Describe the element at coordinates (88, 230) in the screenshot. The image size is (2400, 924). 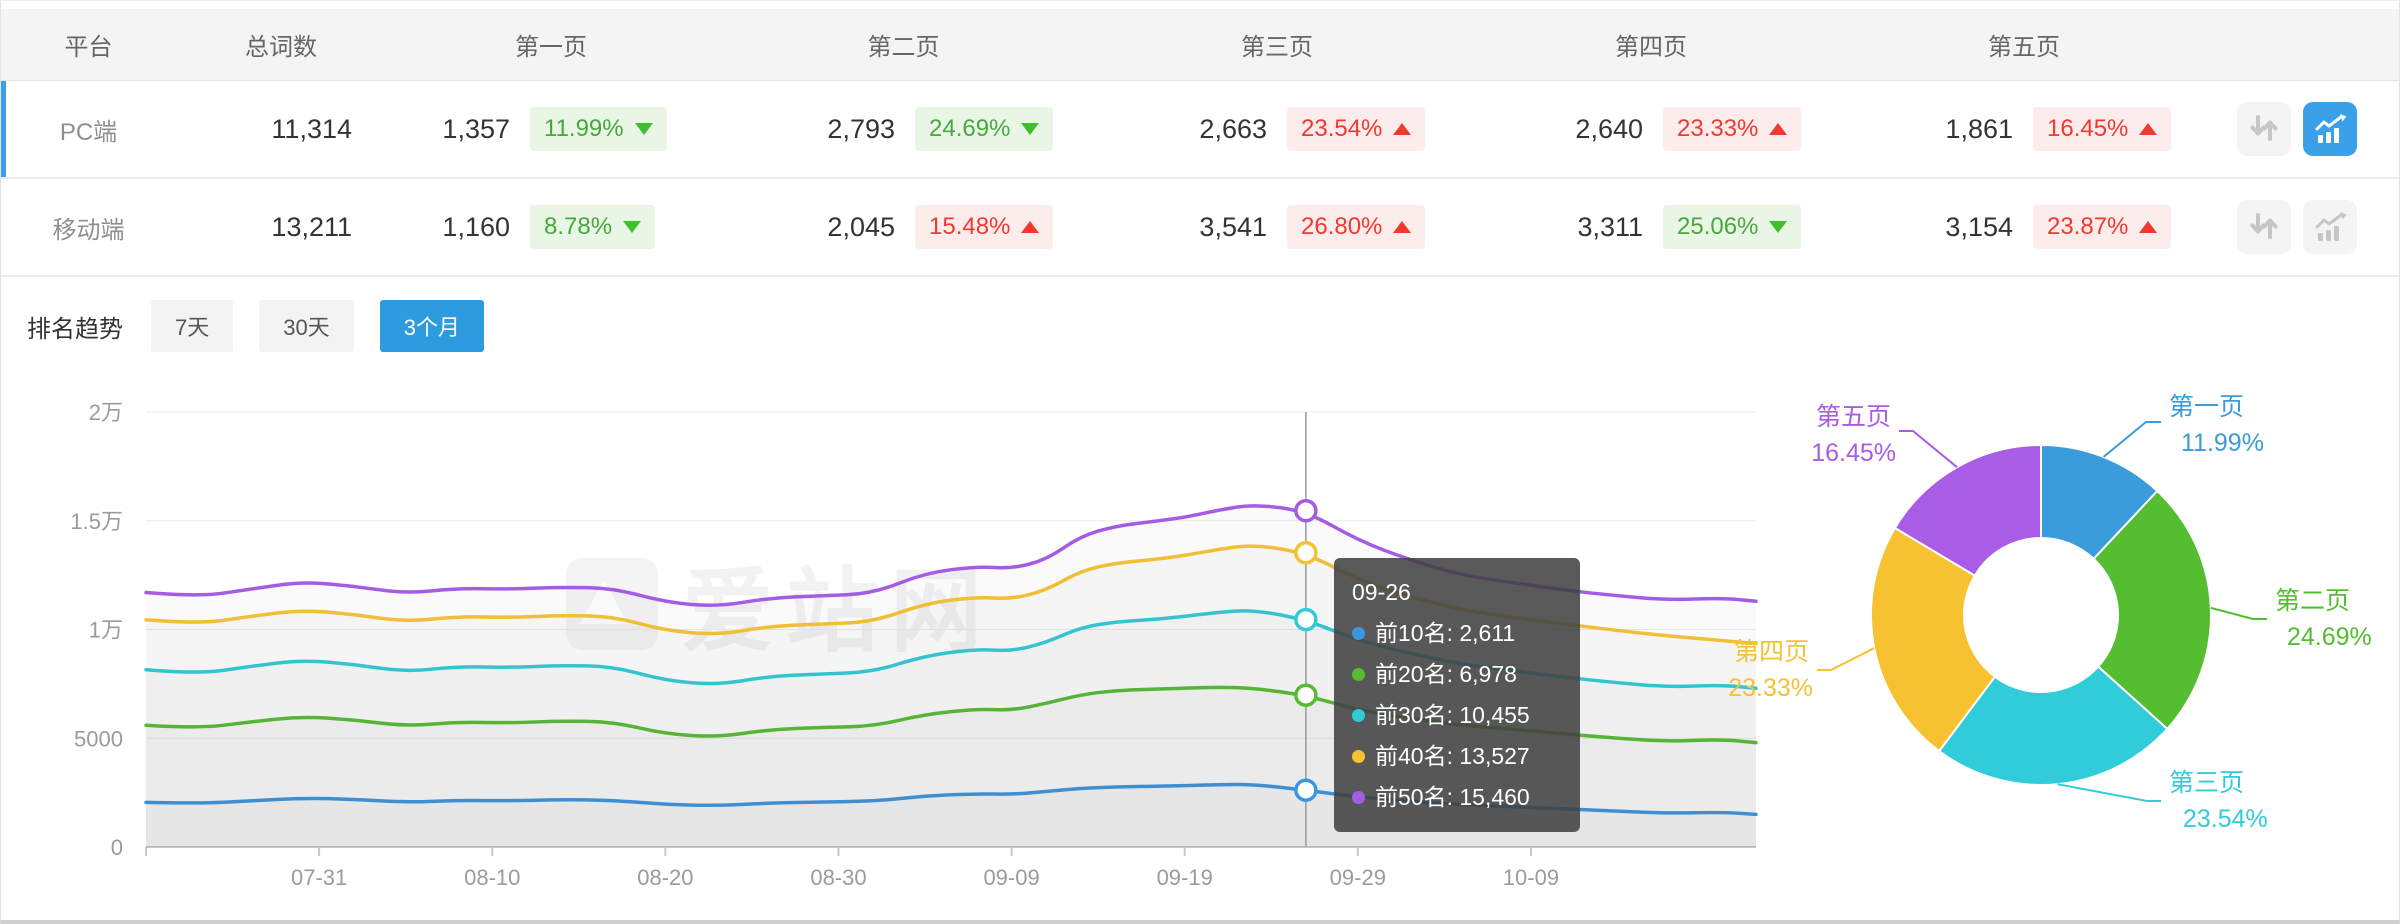
I see `platform-label: 移动端` at that location.